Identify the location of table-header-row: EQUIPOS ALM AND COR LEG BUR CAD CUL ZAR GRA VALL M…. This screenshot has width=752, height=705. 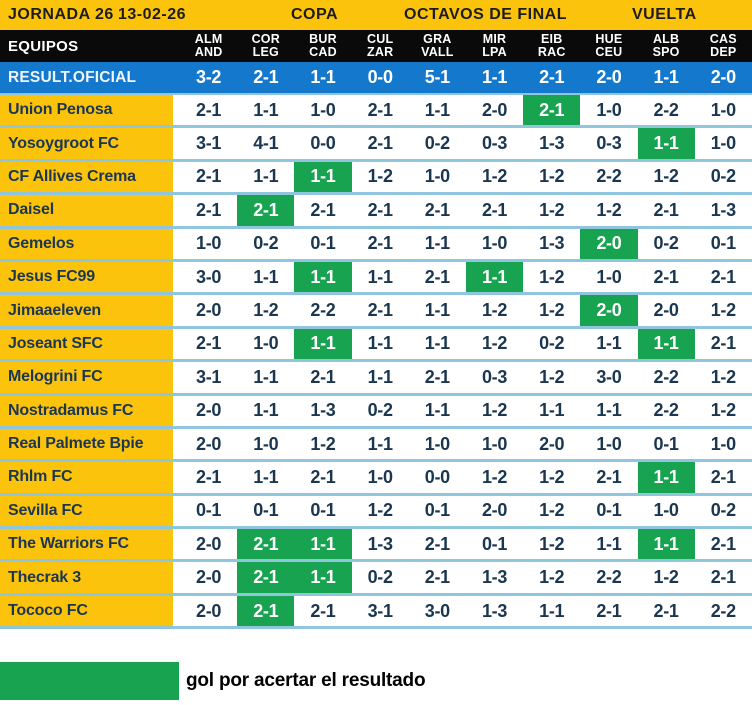
(376, 46).